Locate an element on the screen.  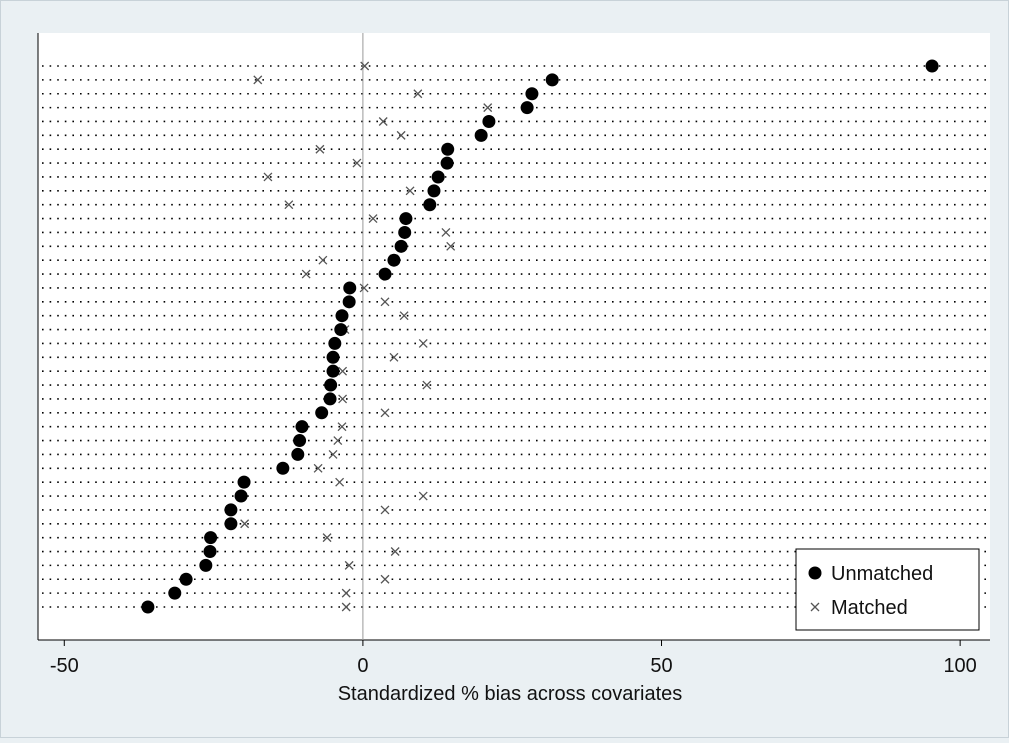
x-tick-label: -50 is located at coordinates (64, 666).